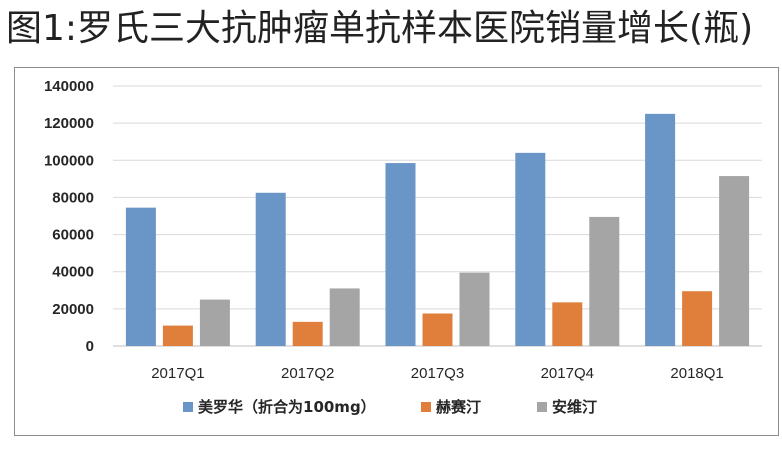 The height and width of the screenshot is (449, 782). I want to click on y-tick-label: 60000, so click(73, 235).